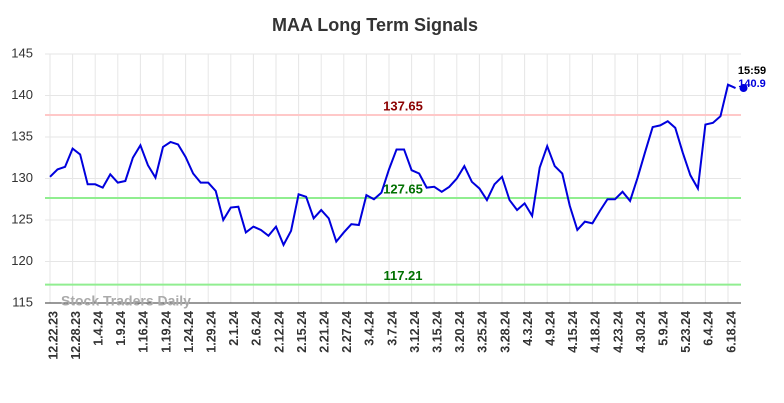 This screenshot has height=403, width=784. I want to click on x-tick-label: 3.25.24, so click(483, 332).